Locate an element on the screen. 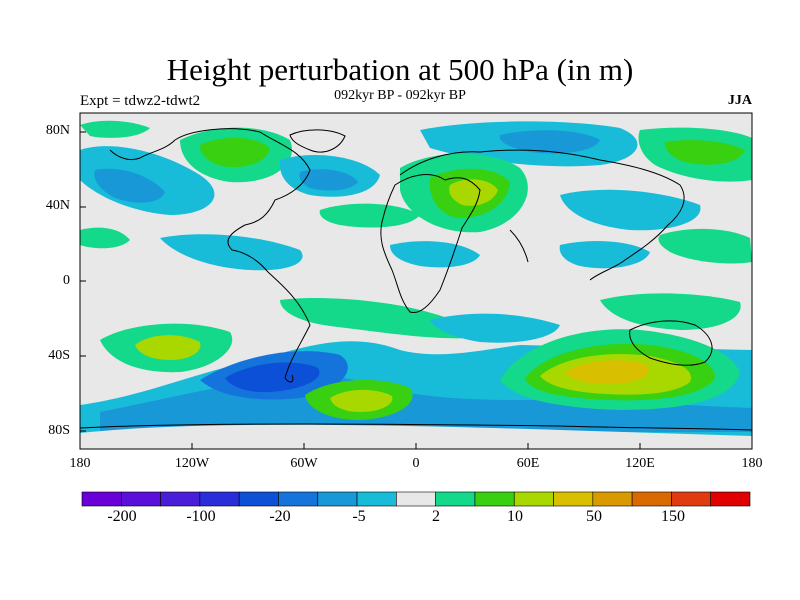 The image size is (800, 600). colorbar-label: 10 is located at coordinates (515, 516).